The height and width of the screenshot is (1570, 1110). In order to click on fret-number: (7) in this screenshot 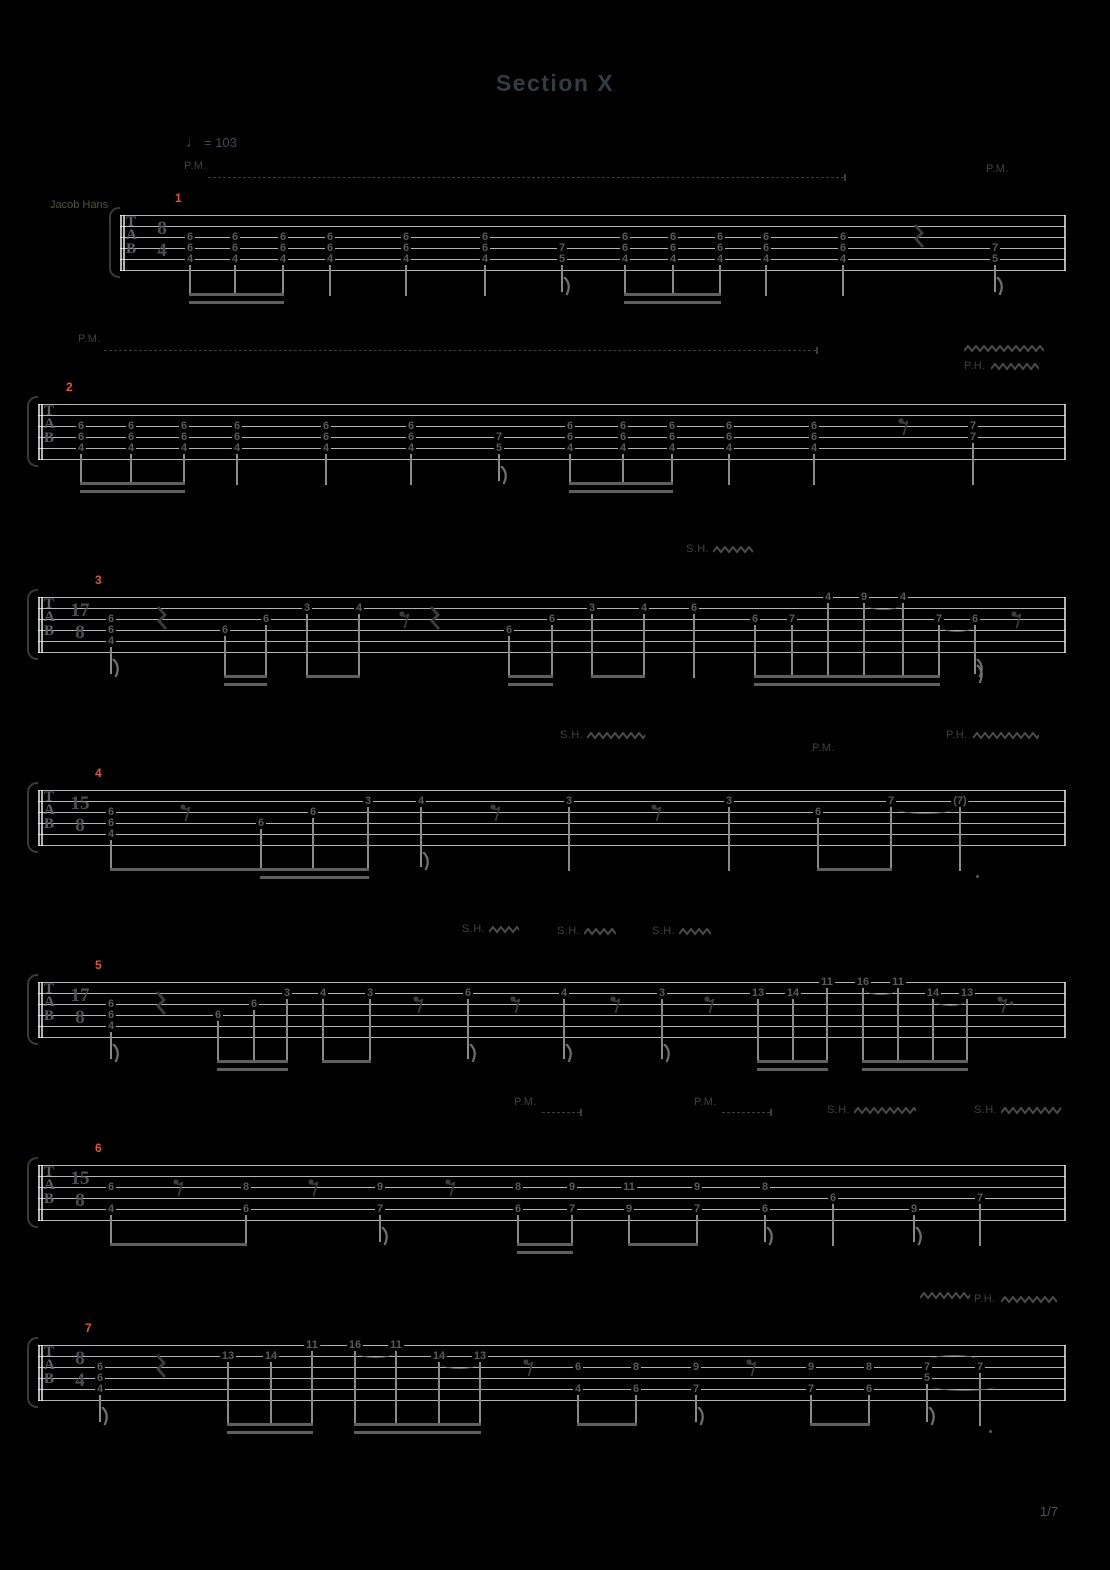, I will do `click(960, 801)`.